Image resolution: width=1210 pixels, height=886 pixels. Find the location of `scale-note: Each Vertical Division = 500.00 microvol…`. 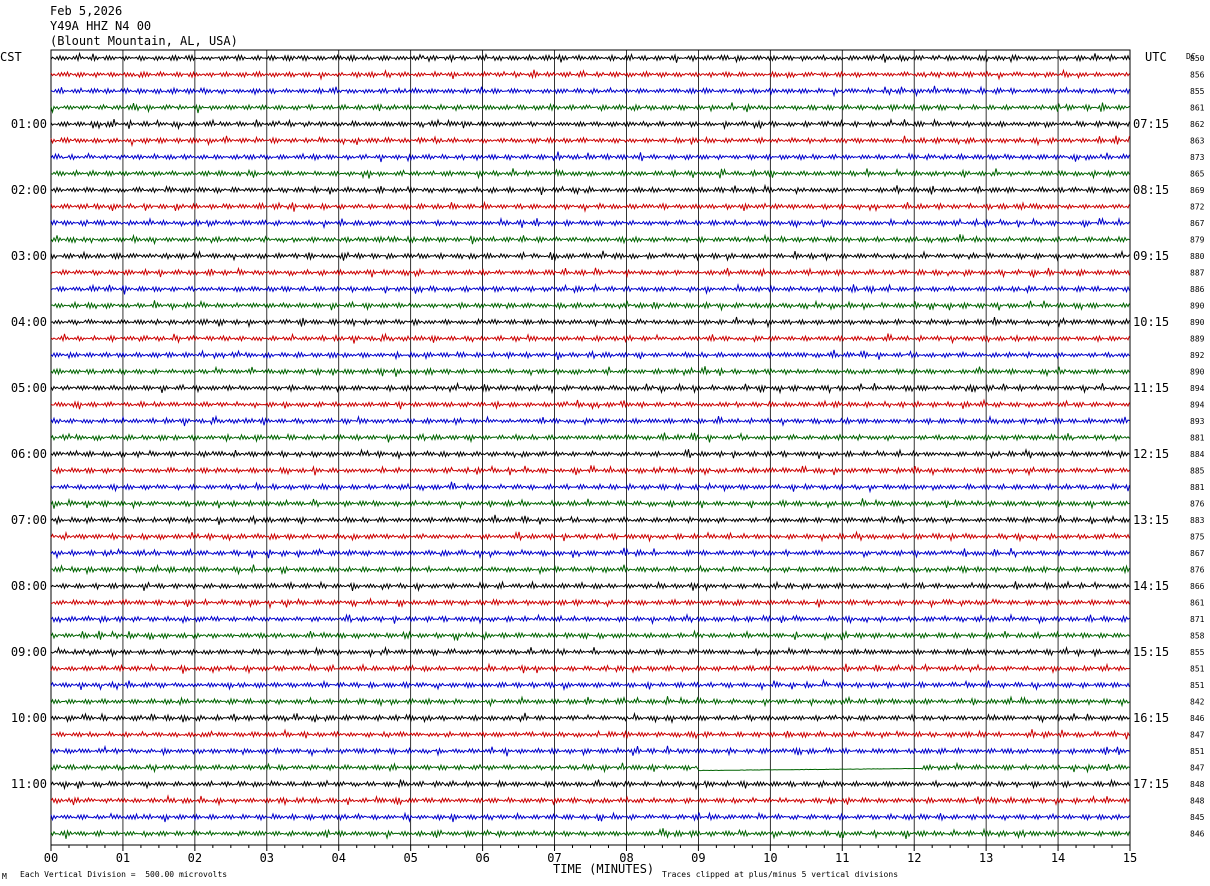

scale-note: Each Vertical Division = 500.00 microvol… is located at coordinates (124, 874).